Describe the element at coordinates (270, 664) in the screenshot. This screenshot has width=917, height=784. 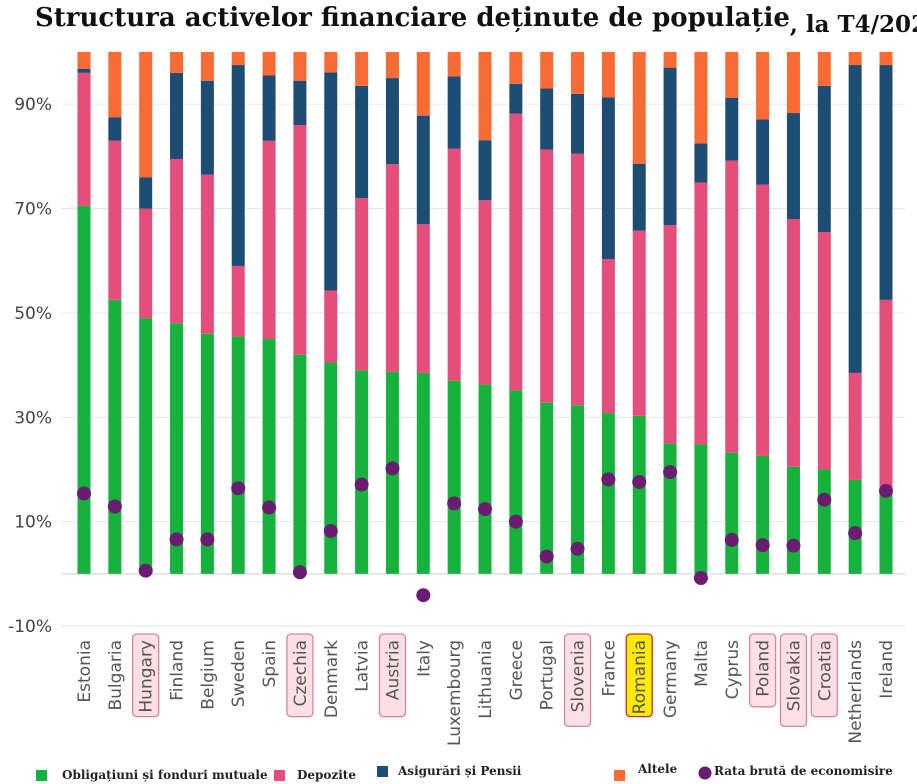
I see `x-tick-label-spain: Spain` at that location.